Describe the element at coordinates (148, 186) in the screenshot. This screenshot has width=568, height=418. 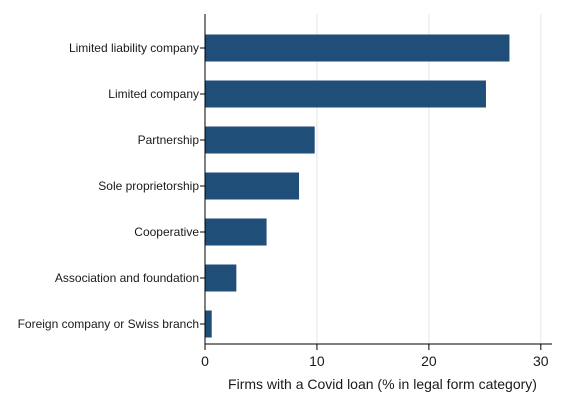
I see `category-label: Sole proprietorship` at that location.